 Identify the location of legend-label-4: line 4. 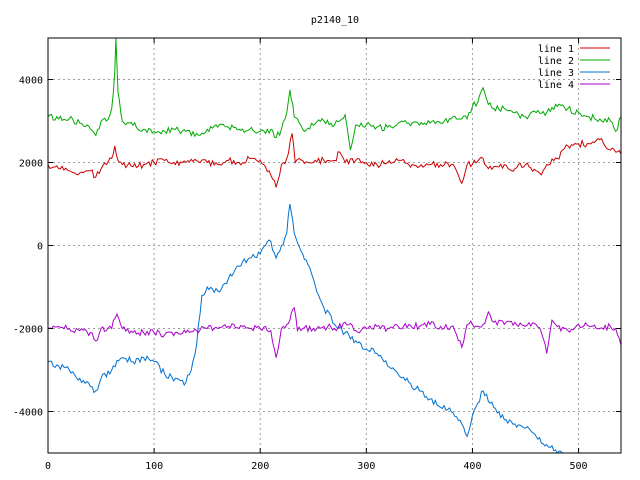
(556, 85).